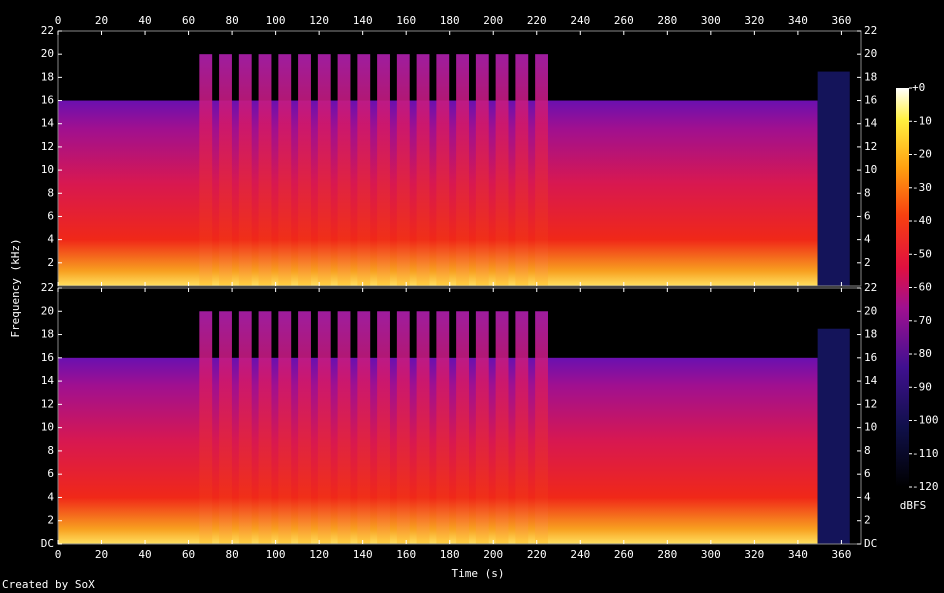 This screenshot has width=944, height=593. What do you see at coordinates (918, 87) in the screenshot?
I see `colorbar-tick-label: +0` at bounding box center [918, 87].